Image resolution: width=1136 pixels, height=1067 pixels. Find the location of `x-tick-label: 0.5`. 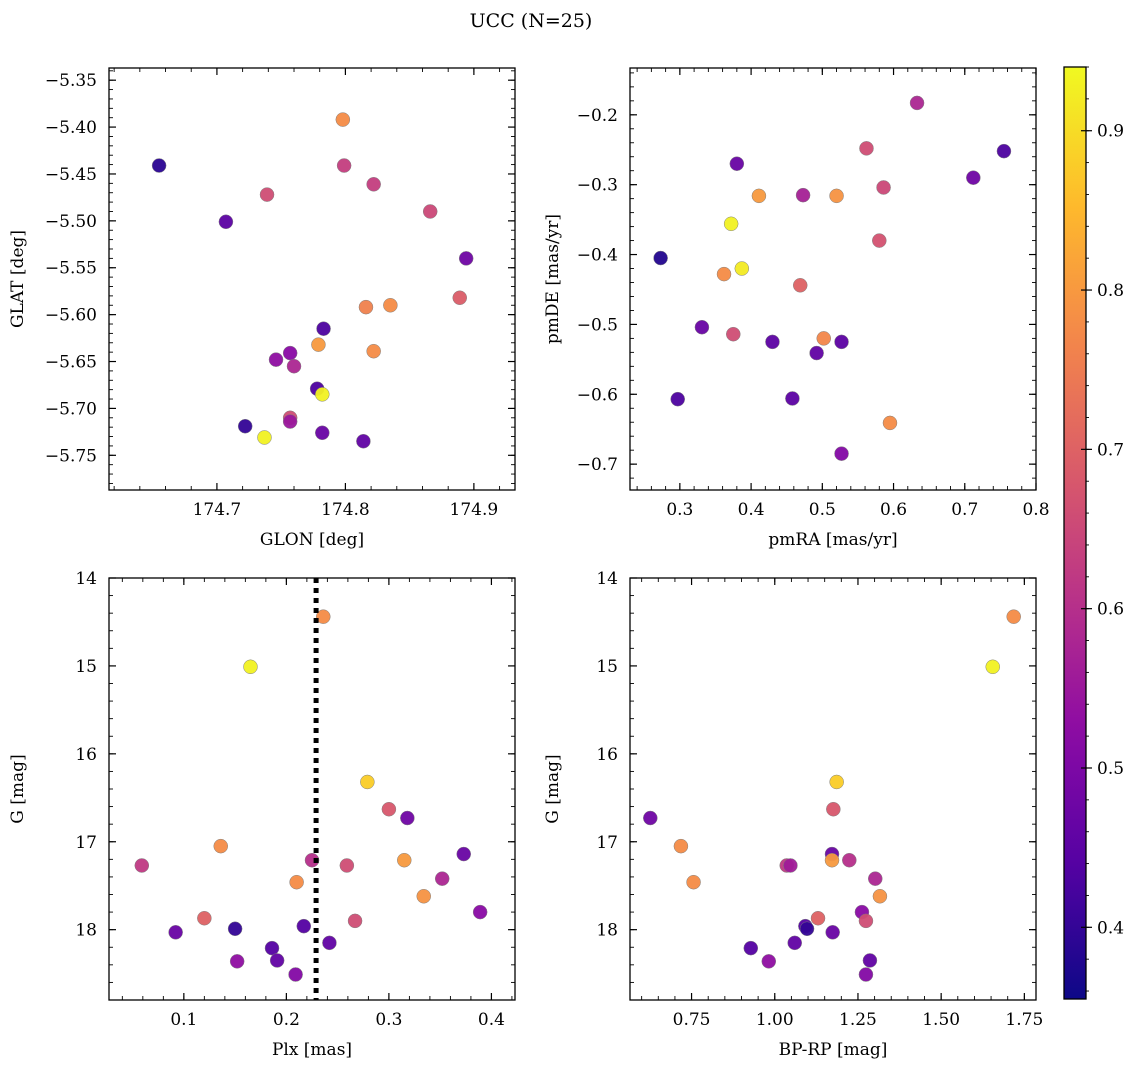

x-tick-label: 0.5 is located at coordinates (822, 510).